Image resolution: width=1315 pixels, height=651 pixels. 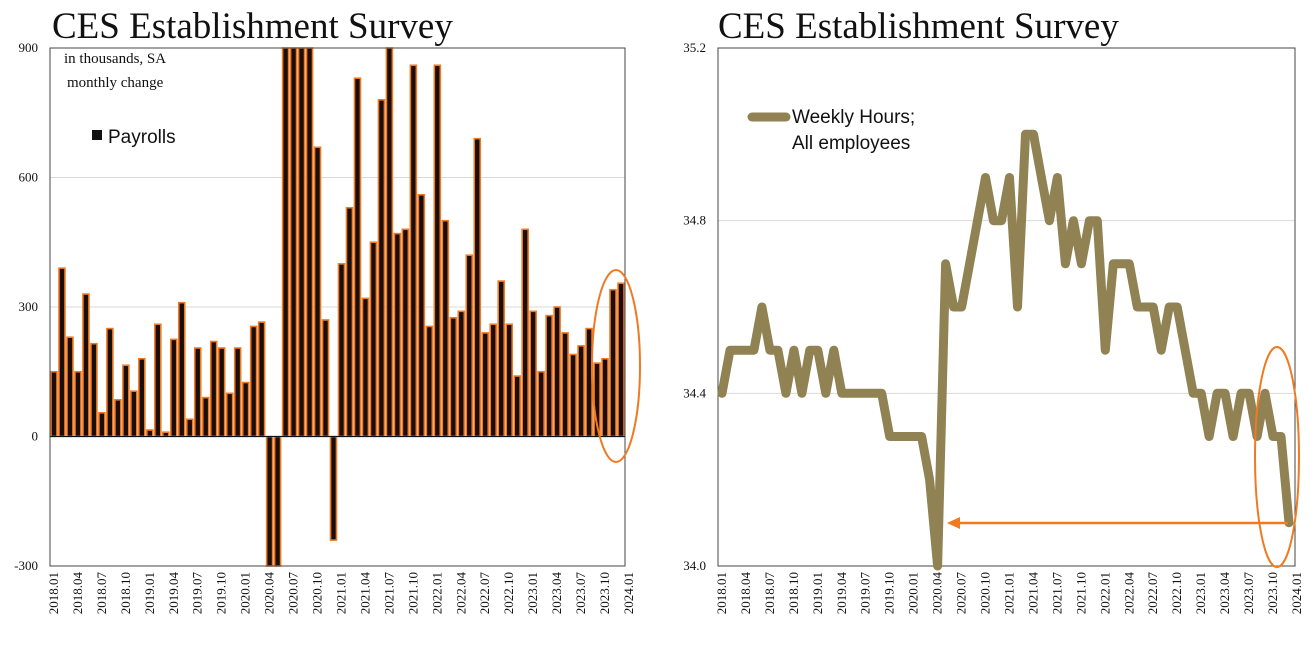 What do you see at coordinates (77, 593) in the screenshot?
I see `left-x-tick-label: 2018.04` at bounding box center [77, 593].